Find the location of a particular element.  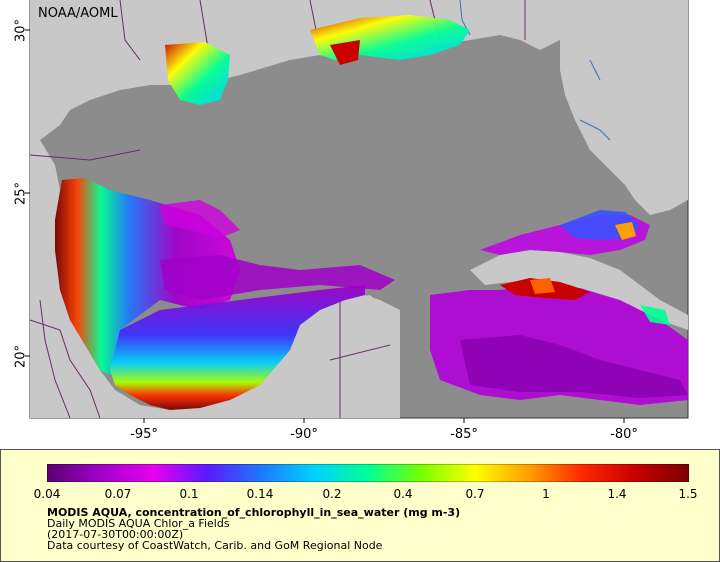

colorbar-tick-label: 0.1 is located at coordinates (189, 494).